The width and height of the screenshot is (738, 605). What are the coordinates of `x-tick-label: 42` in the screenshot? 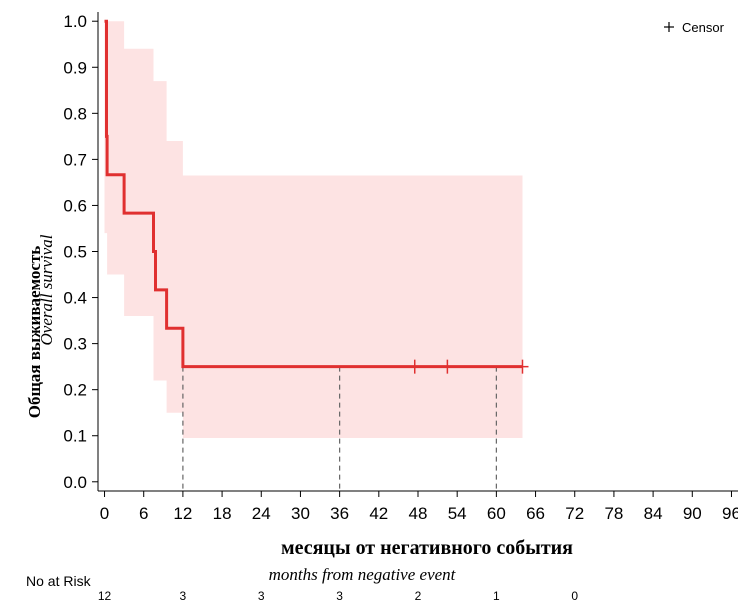 It's located at (378, 513).